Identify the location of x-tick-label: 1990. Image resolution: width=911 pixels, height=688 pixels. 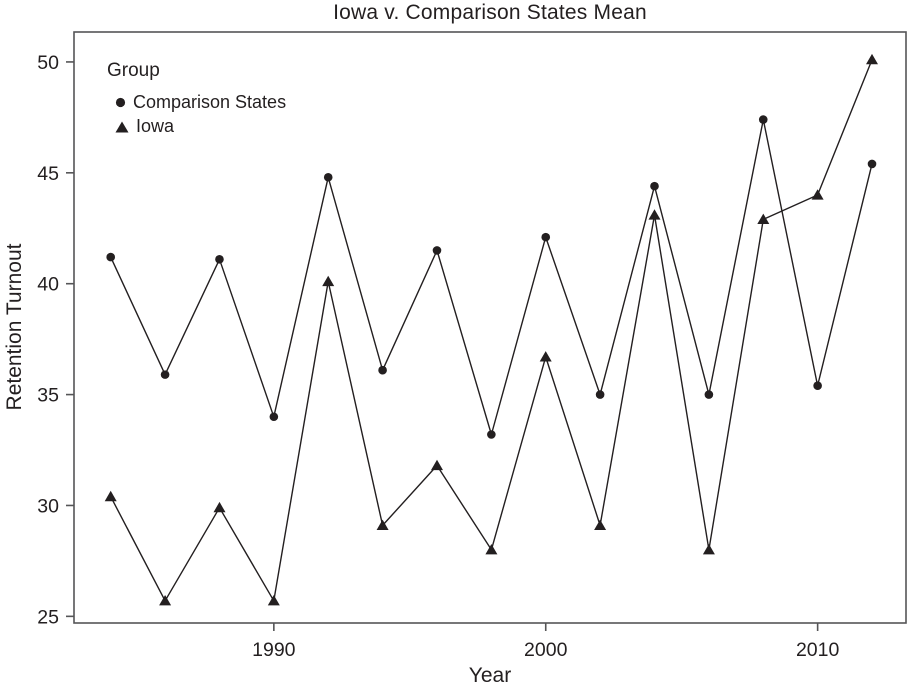
(274, 650).